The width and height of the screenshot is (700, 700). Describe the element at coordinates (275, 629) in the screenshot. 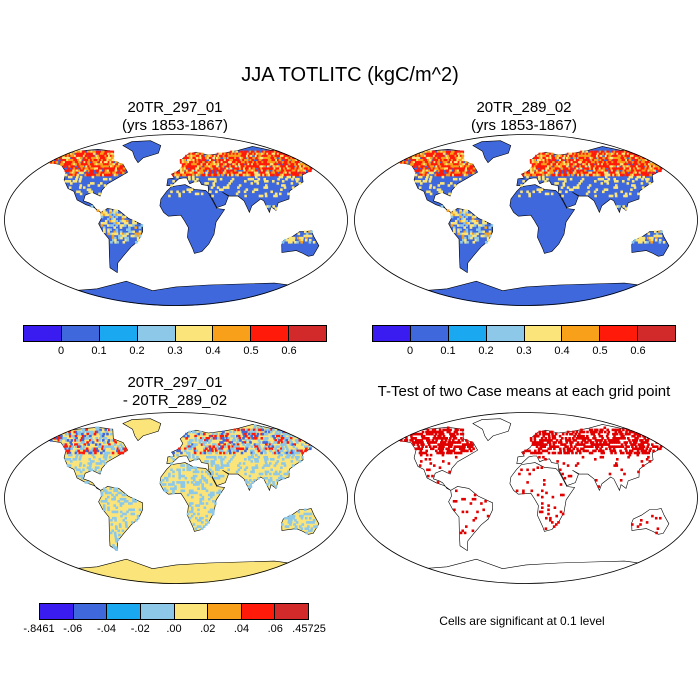

I see `colorbar-tick-label: .06` at that location.